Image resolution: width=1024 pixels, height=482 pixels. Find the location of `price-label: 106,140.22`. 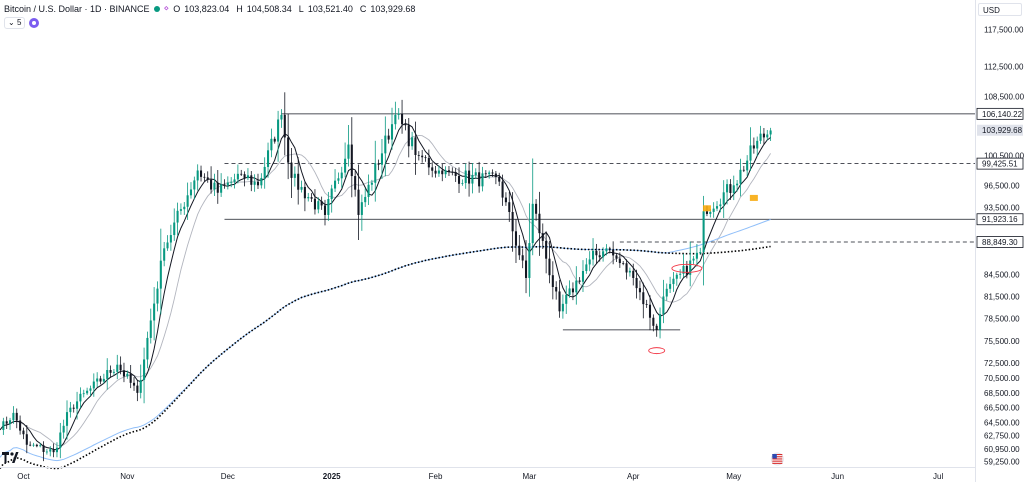

price-label: 106,140.22 is located at coordinates (1002, 114).